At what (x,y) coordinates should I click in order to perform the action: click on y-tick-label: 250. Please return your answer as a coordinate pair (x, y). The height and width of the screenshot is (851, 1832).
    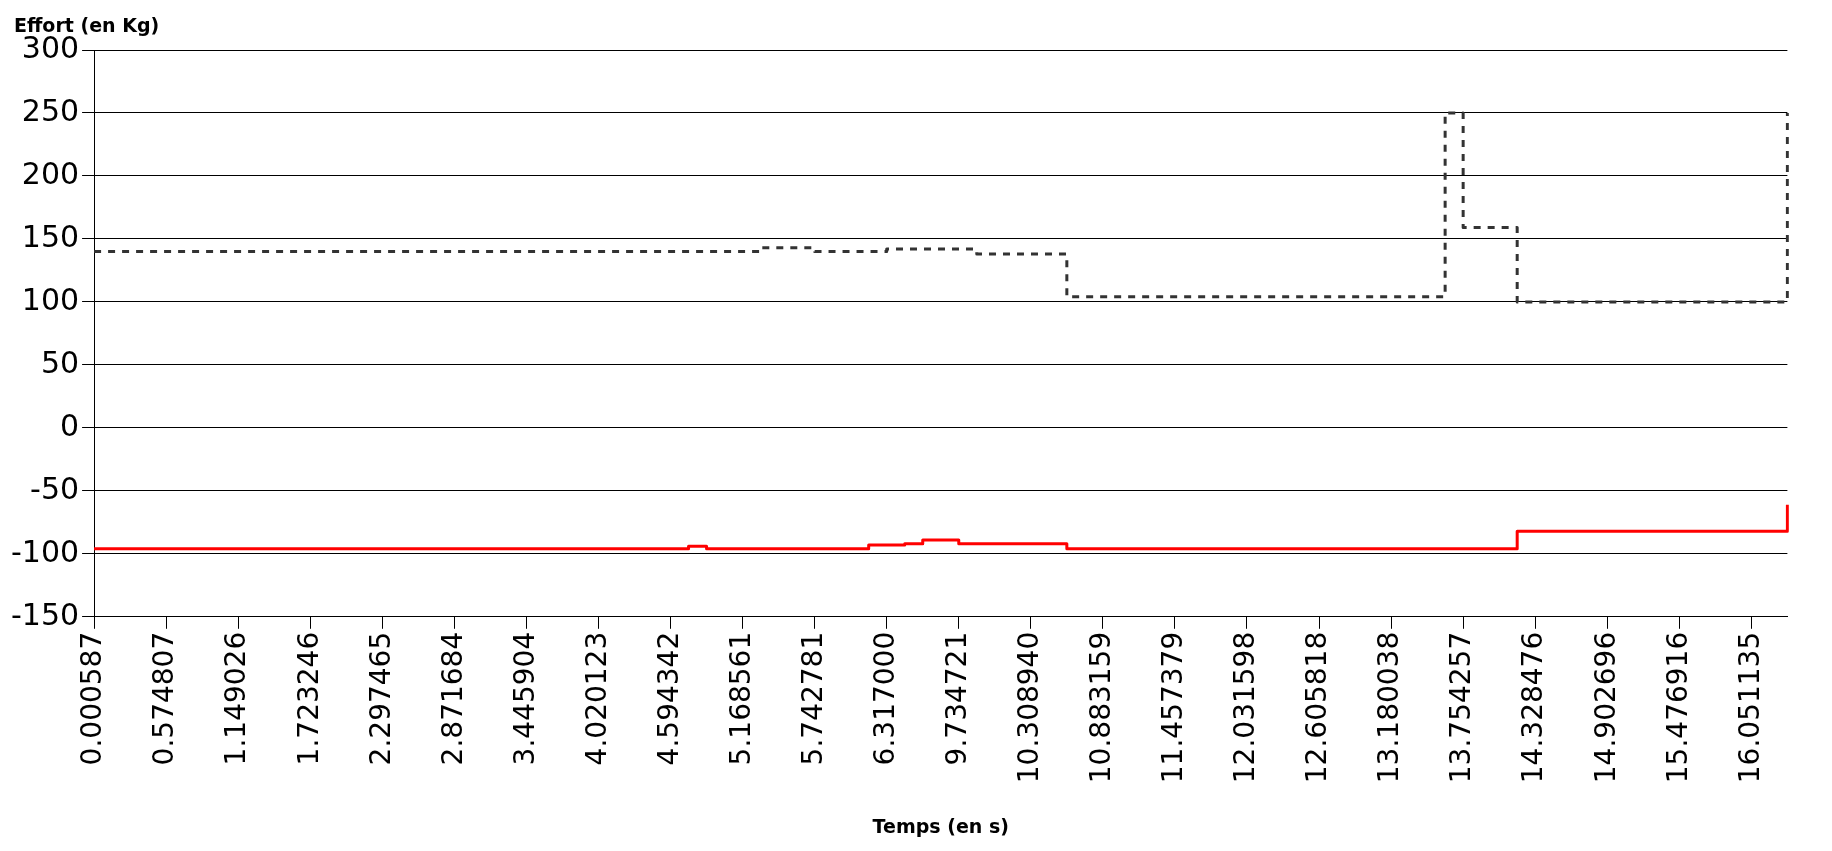
    Looking at the image, I should click on (50, 110).